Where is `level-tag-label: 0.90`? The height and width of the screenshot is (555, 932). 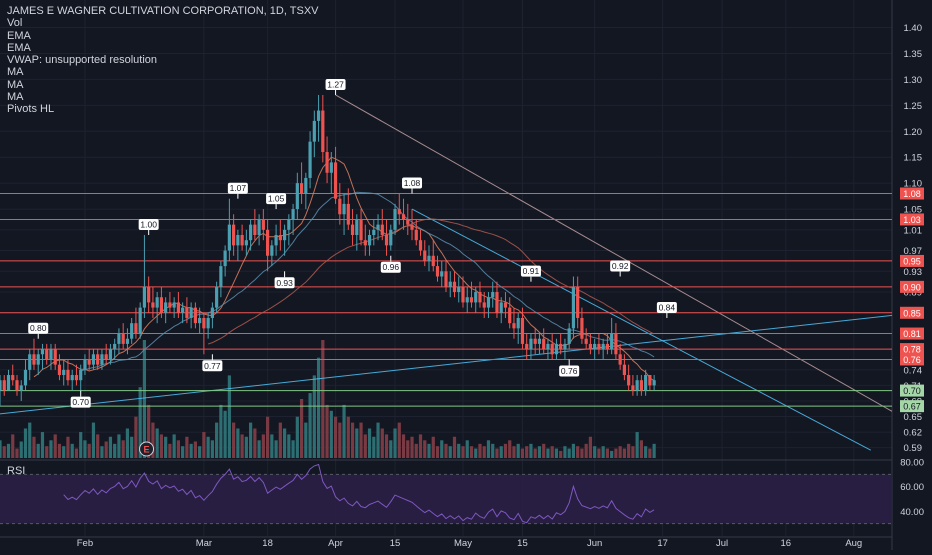
level-tag-label: 0.90 is located at coordinates (912, 287).